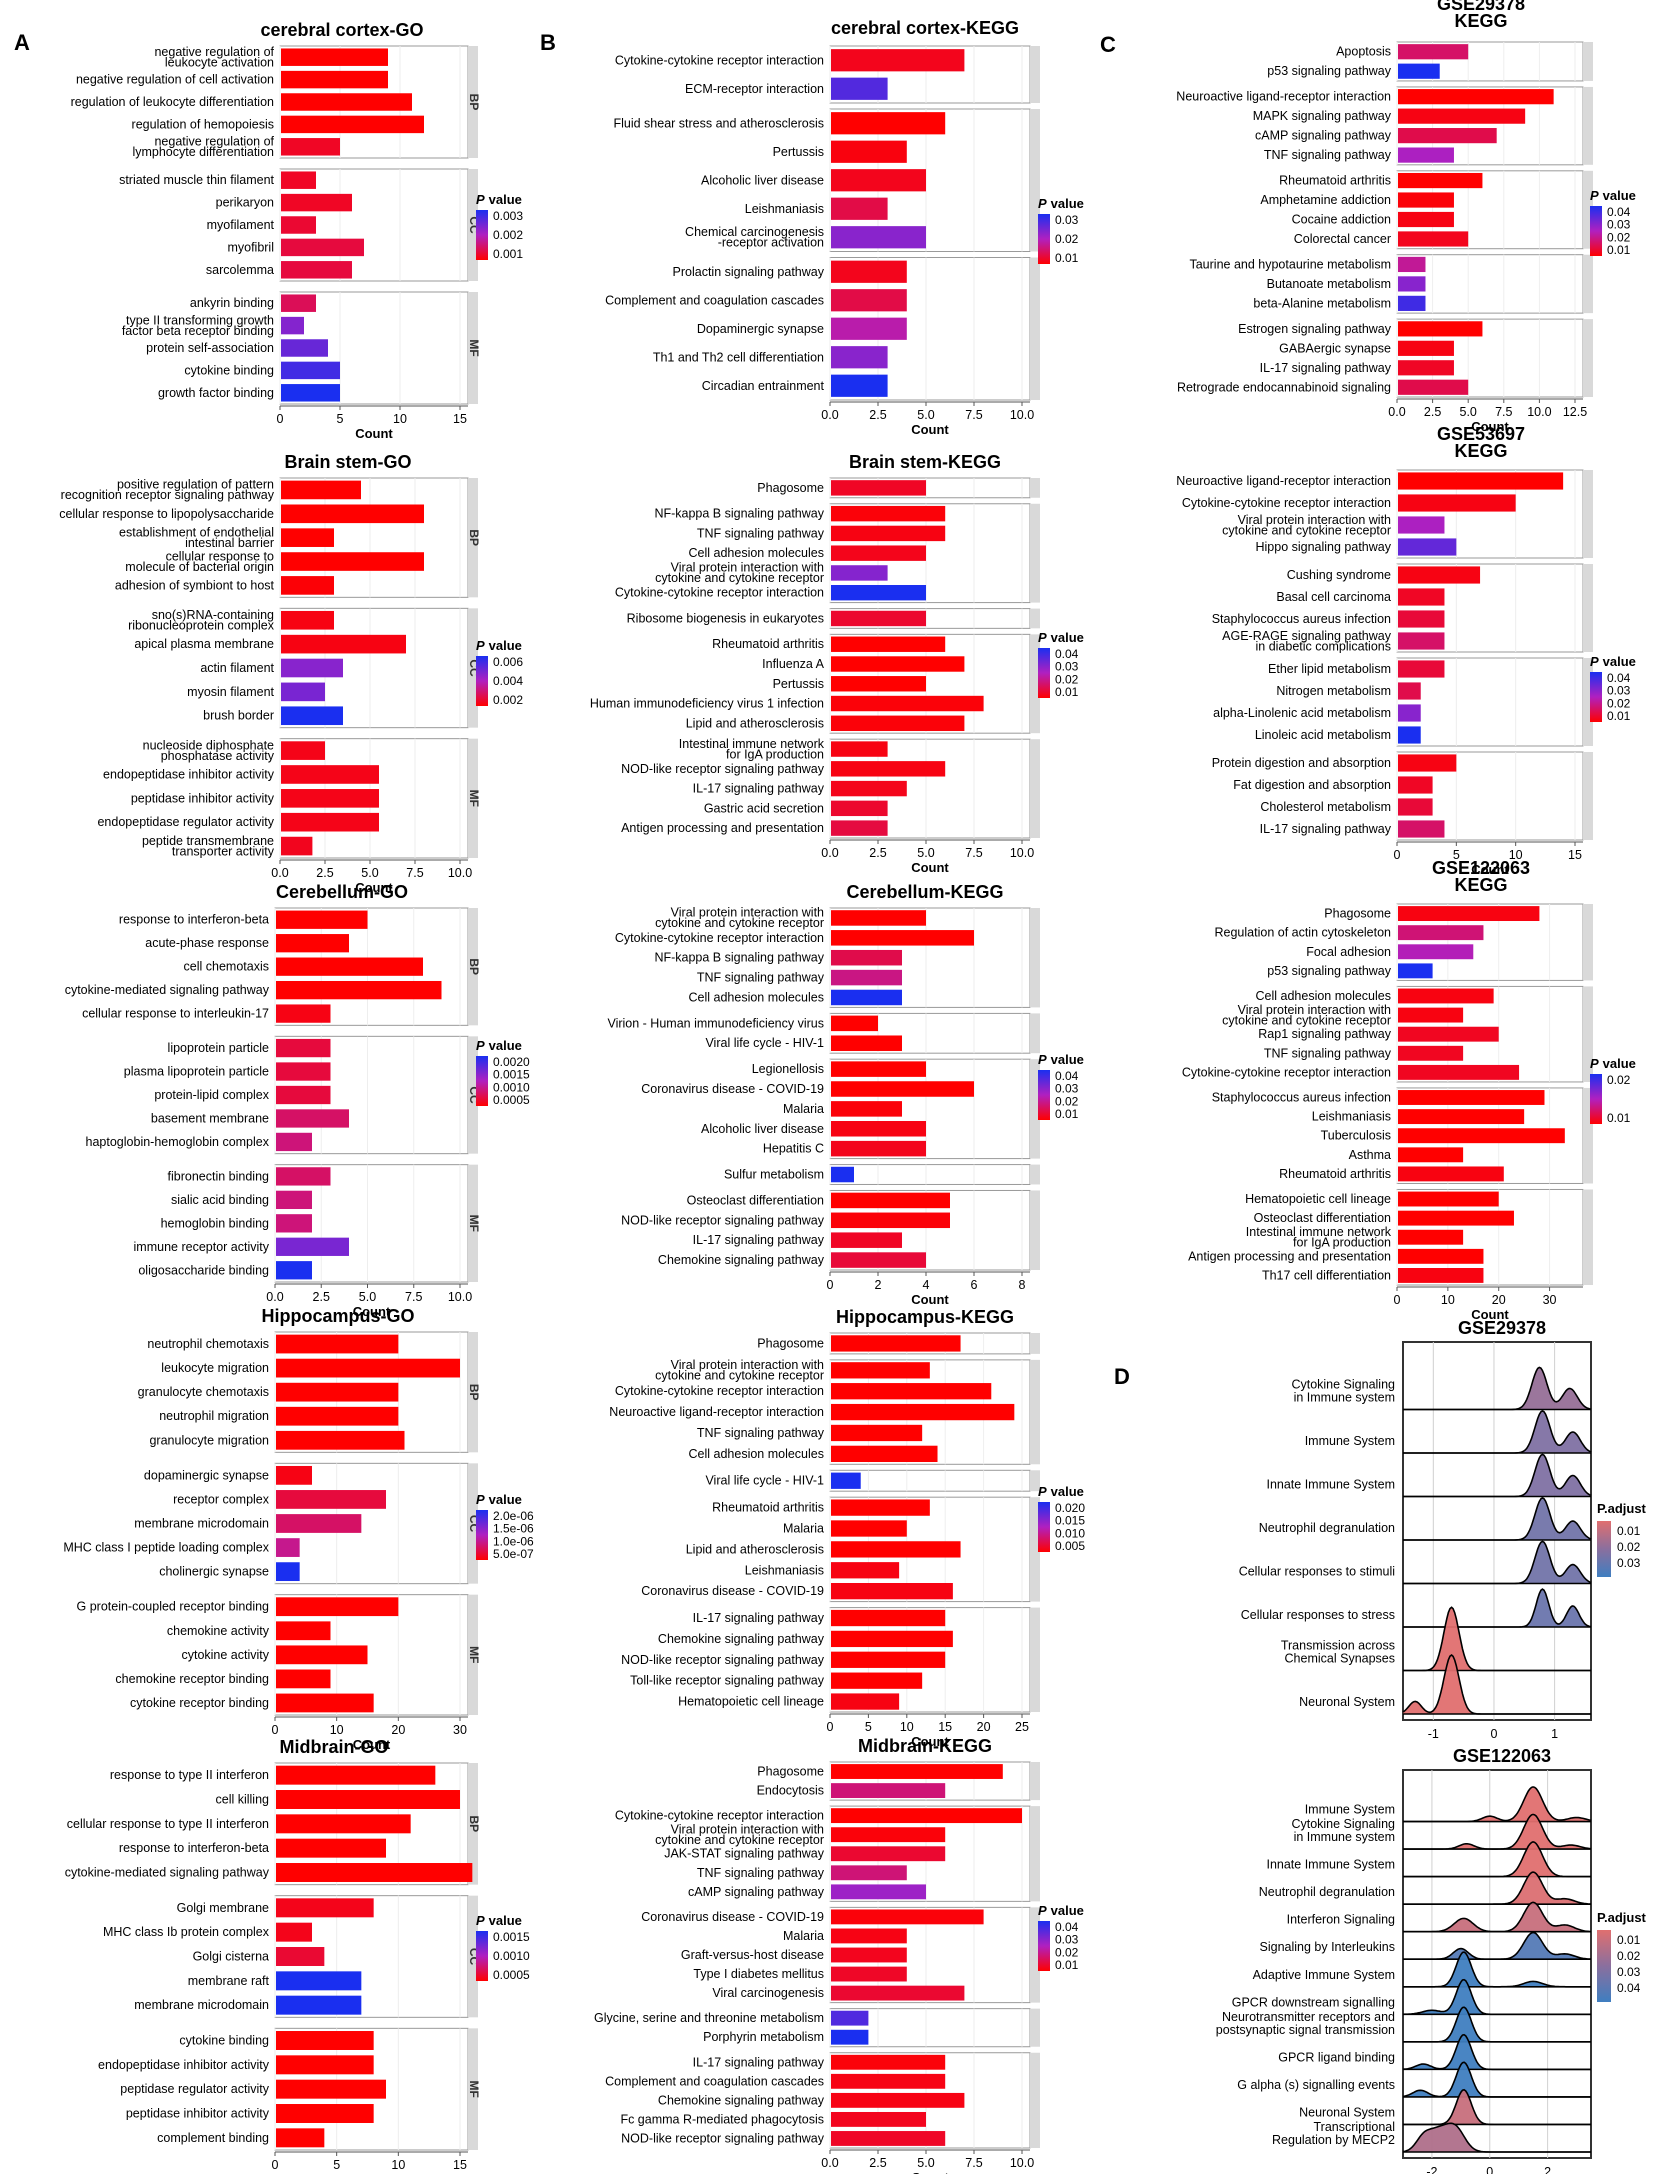  What do you see at coordinates (1044, 1095) in the screenshot?
I see `legend-colorbar` at bounding box center [1044, 1095].